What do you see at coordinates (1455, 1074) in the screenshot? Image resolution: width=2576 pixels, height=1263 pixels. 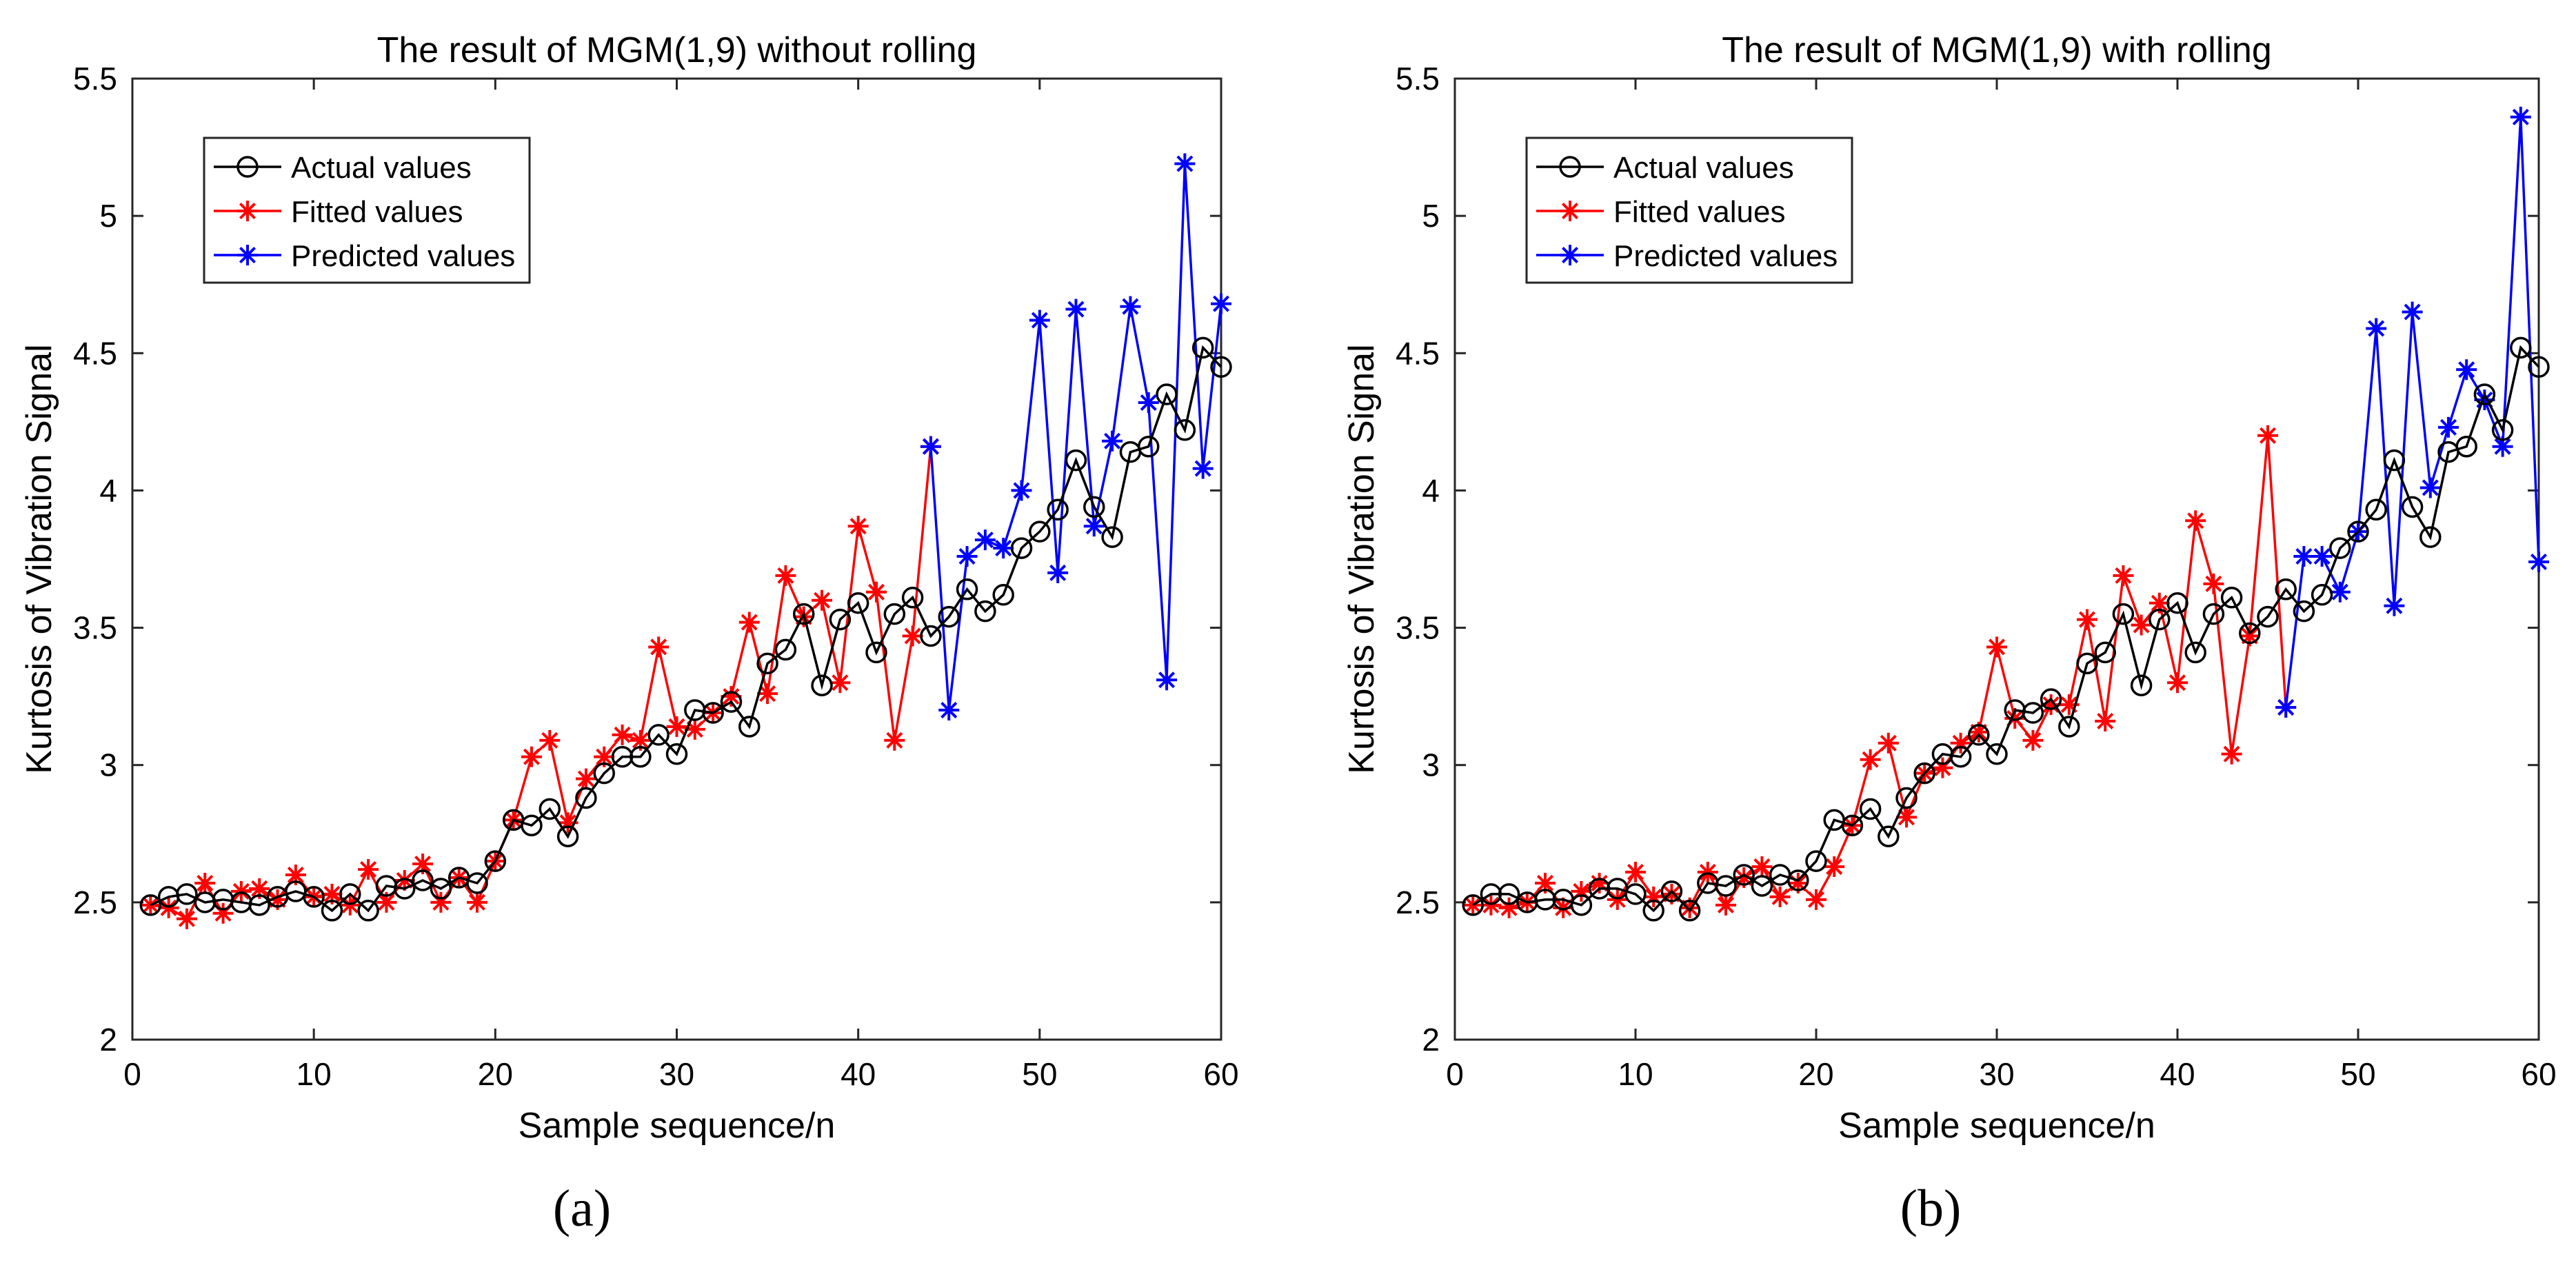 I see `x-tick-label: 0` at bounding box center [1455, 1074].